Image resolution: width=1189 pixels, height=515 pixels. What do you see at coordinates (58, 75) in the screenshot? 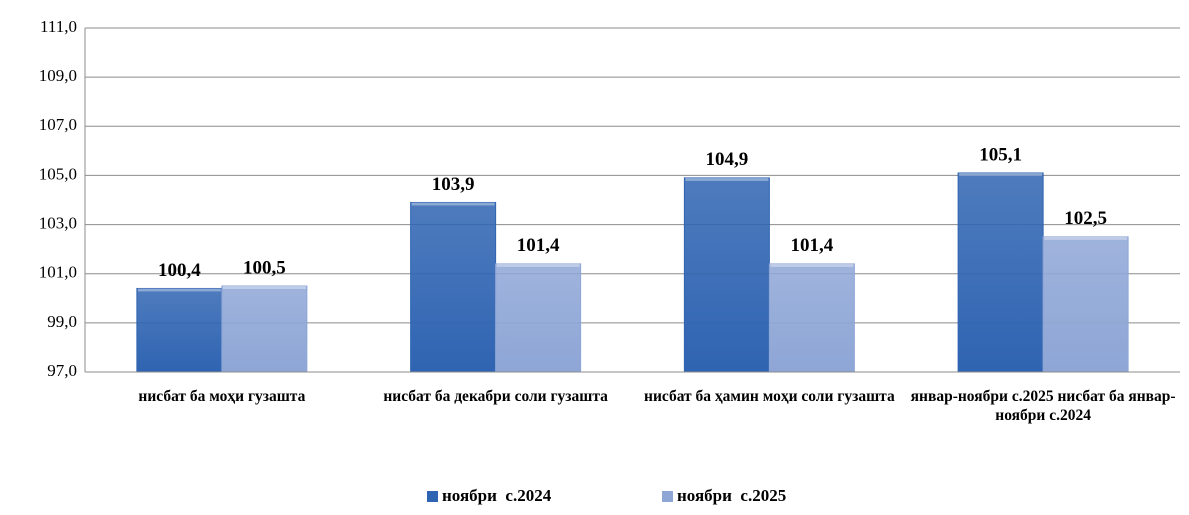
I see `y-tick-label: 109,0` at bounding box center [58, 75].